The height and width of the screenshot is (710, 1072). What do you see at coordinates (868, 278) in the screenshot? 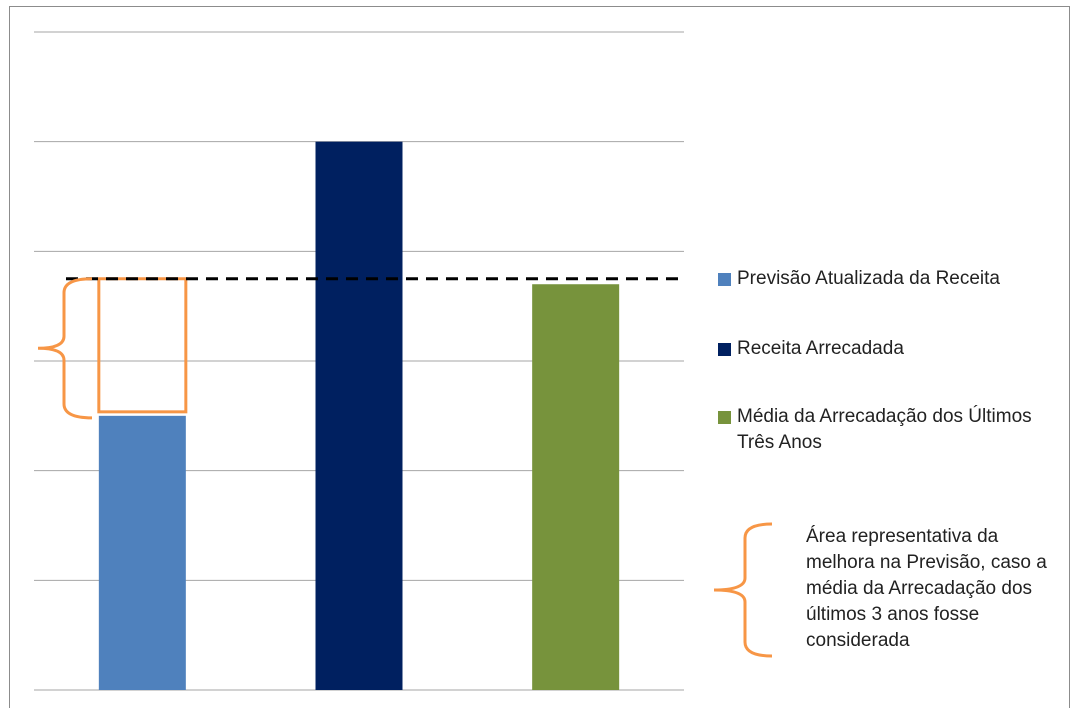
I see `legend-label: Previsão Atualizada da Receita` at bounding box center [868, 278].